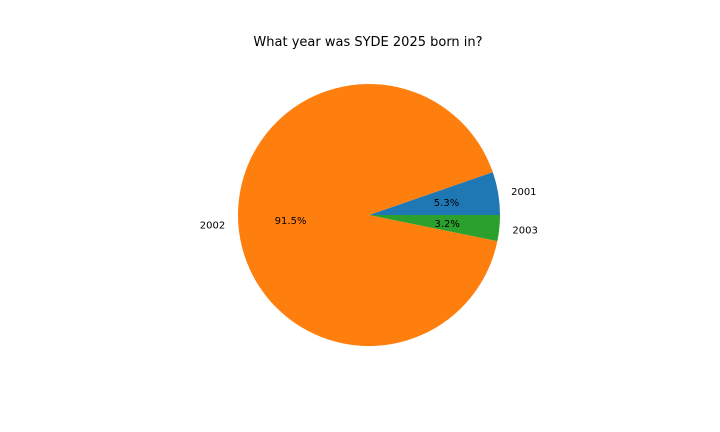 Image resolution: width=720 pixels, height=432 pixels. Describe the element at coordinates (447, 224) in the screenshot. I see `slice-percent-2003: 3.2%` at that location.